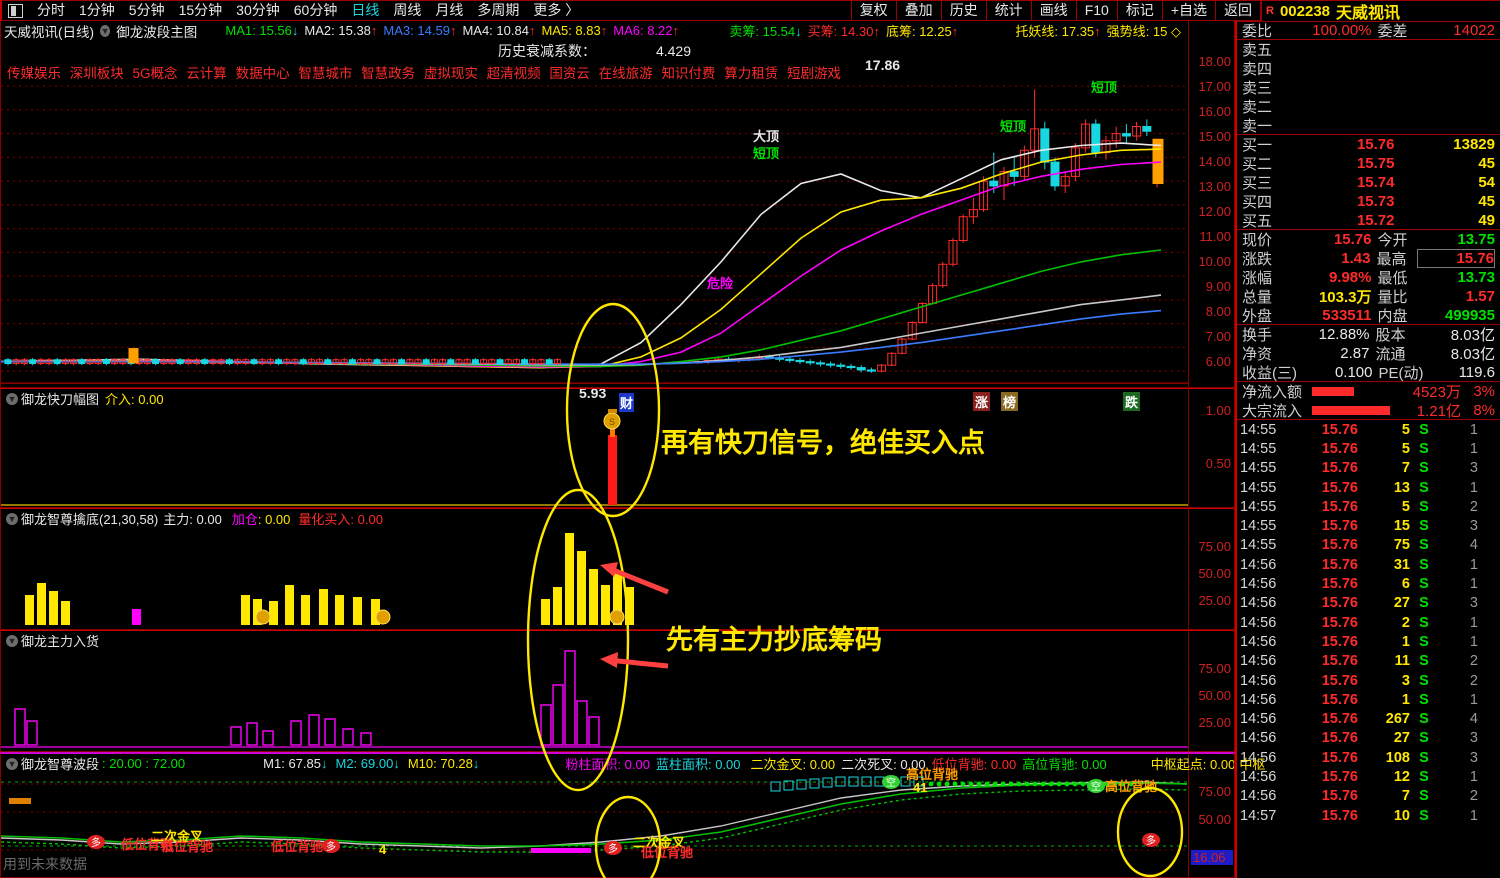  Describe the element at coordinates (1368, 201) in the screenshot. I see `bid-row: 买四 15.73 45` at that location.